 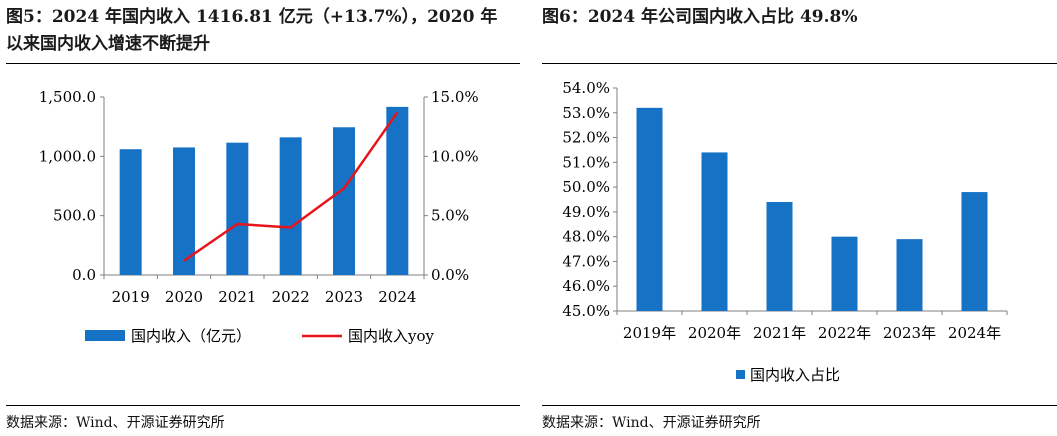 What do you see at coordinates (344, 297) in the screenshot?
I see `x-tick-label: 2023` at bounding box center [344, 297].